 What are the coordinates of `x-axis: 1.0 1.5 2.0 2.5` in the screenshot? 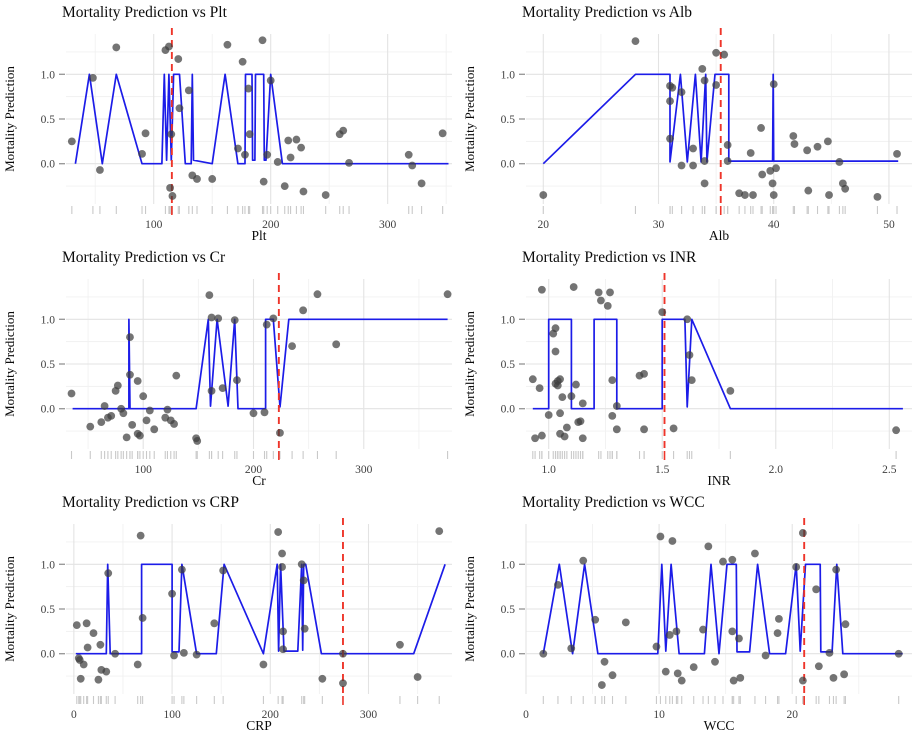 It's located at (719, 470).